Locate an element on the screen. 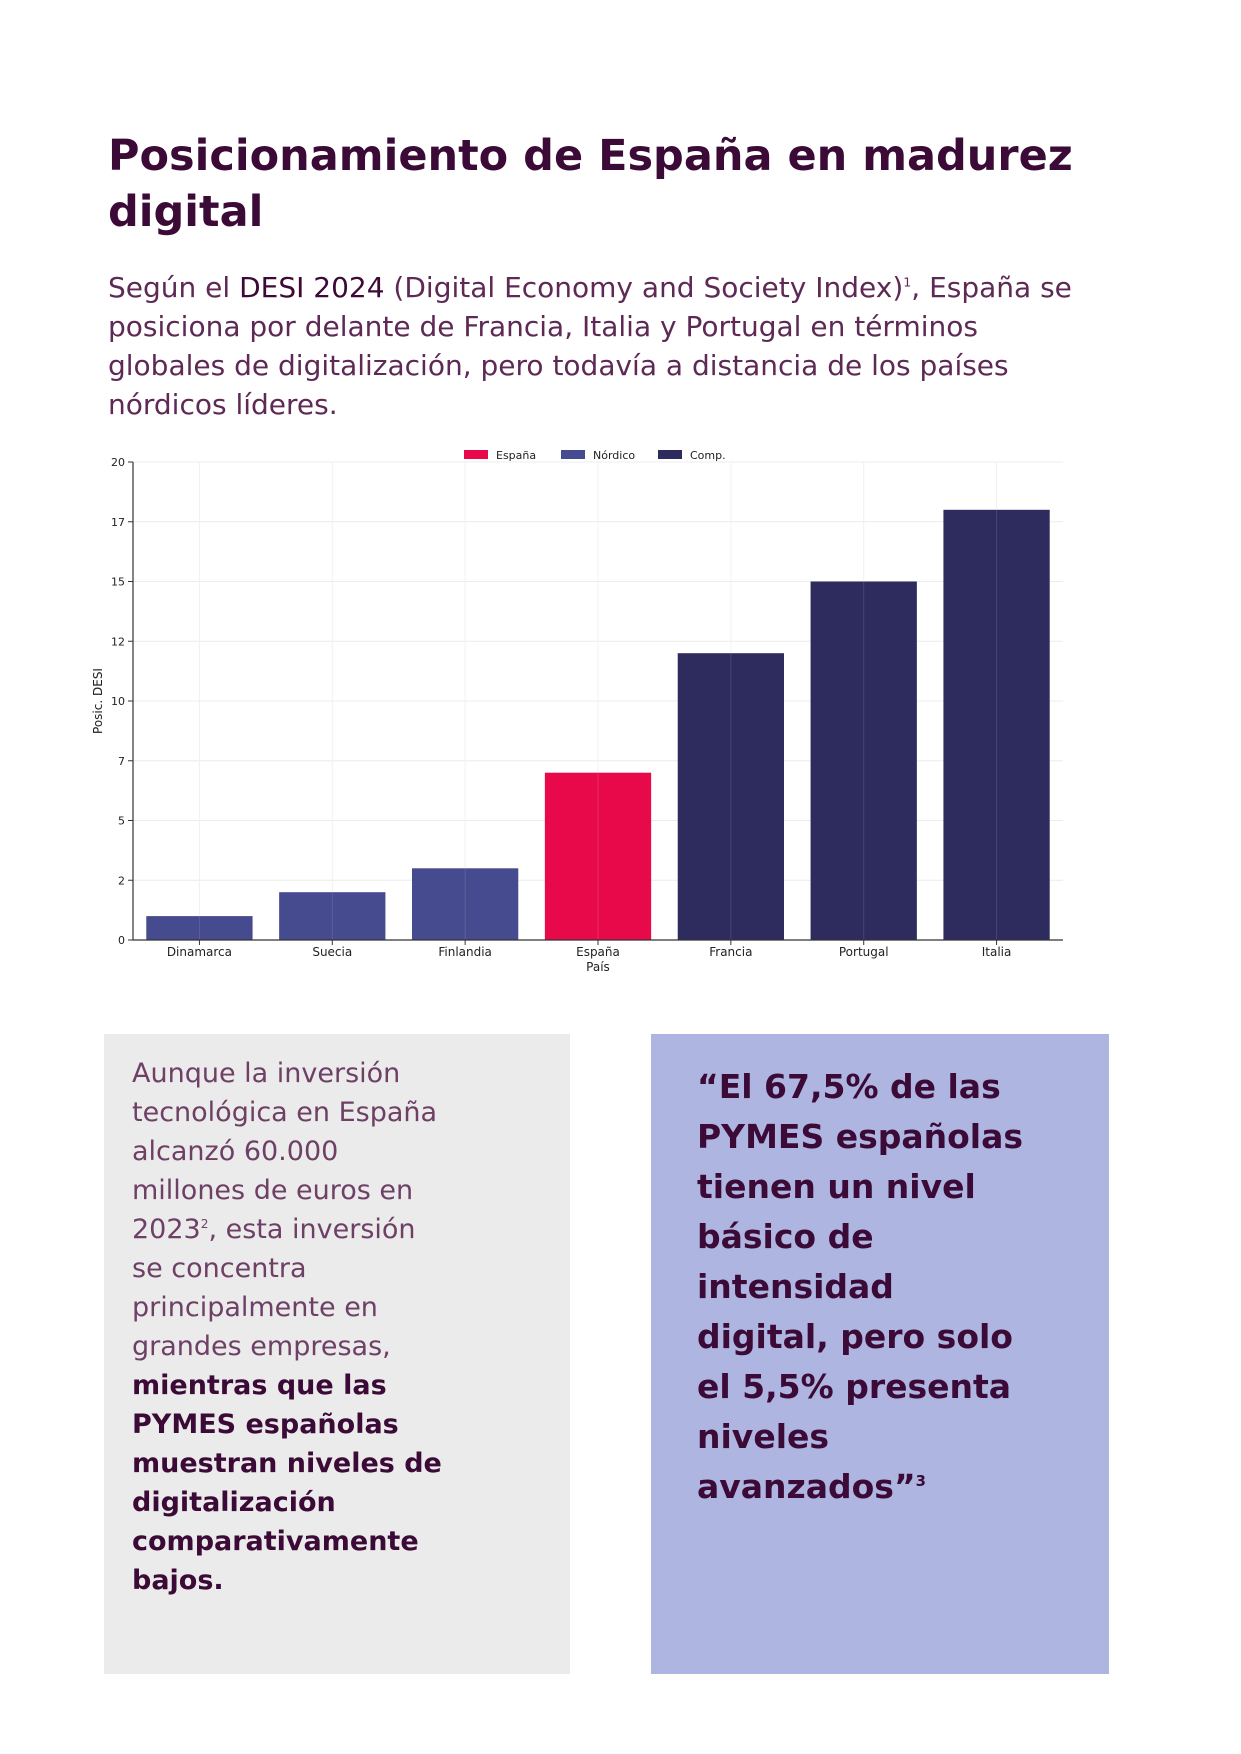  y-tick-label: 2 is located at coordinates (121, 880).